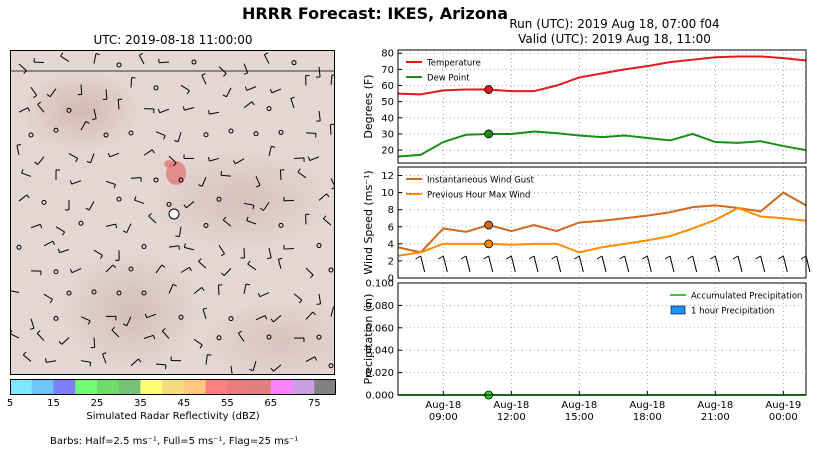  What do you see at coordinates (489, 134) in the screenshot?
I see `valid-time-marker` at bounding box center [489, 134].